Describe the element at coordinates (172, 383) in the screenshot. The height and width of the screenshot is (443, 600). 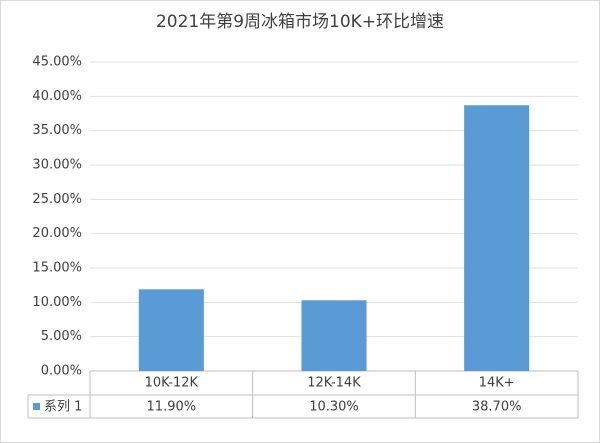
I see `x-tick-label: 10K-12K` at that location.